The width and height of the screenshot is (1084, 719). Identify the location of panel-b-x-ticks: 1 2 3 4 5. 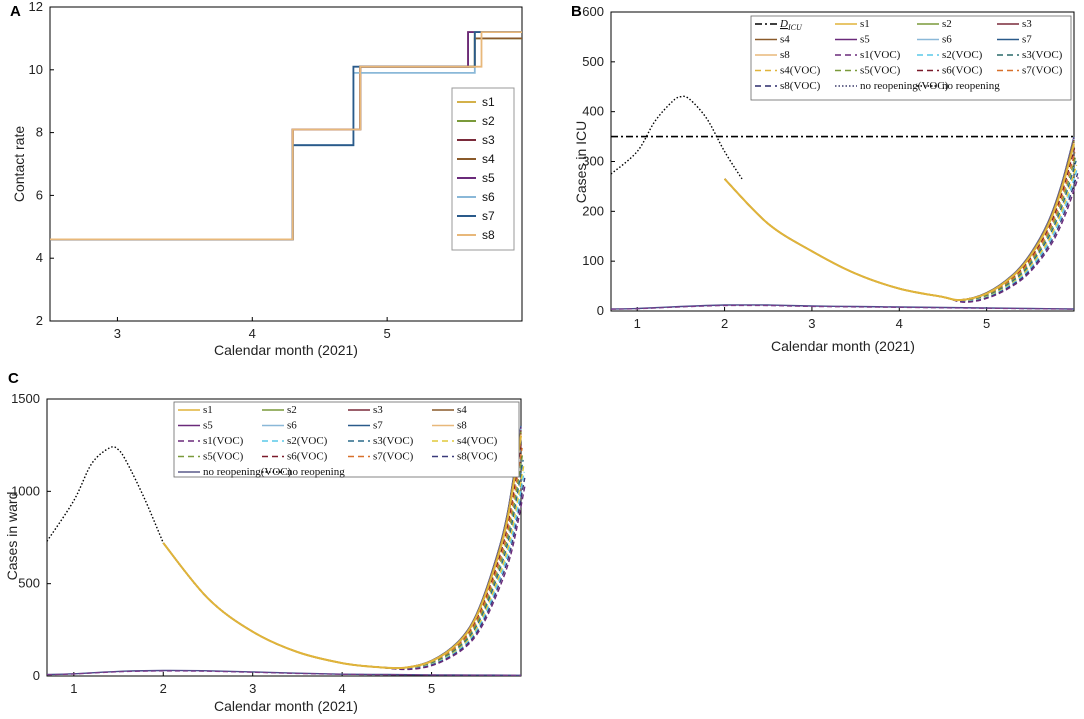
(812, 319).